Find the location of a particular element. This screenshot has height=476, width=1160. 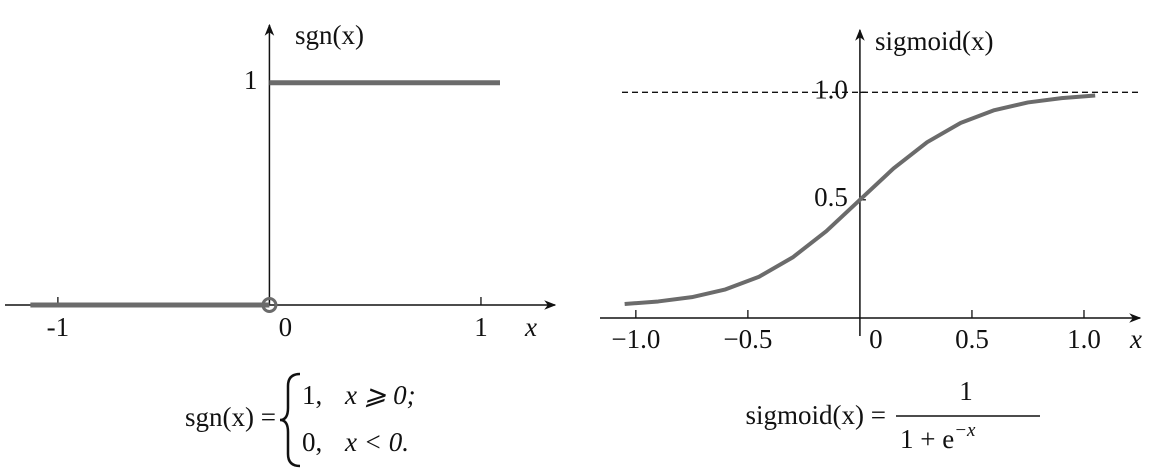

x-tick-label: 0.5 is located at coordinates (972, 339).